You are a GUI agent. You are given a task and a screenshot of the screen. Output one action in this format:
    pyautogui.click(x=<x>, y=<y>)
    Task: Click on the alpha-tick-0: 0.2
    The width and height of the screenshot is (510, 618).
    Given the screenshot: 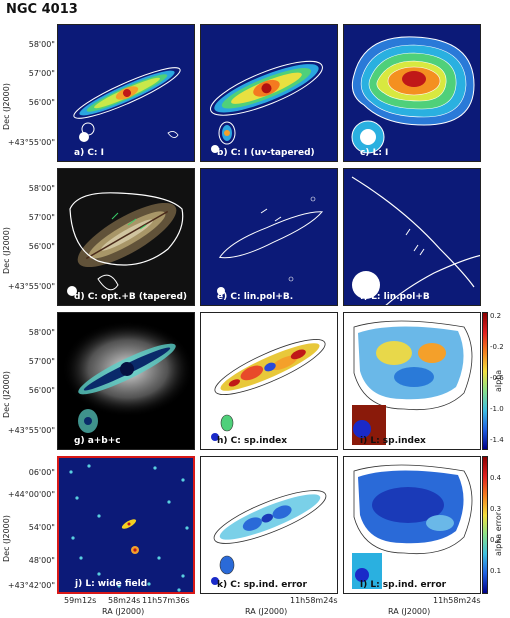 What is the action you would take?
    pyautogui.click(x=496, y=316)
    